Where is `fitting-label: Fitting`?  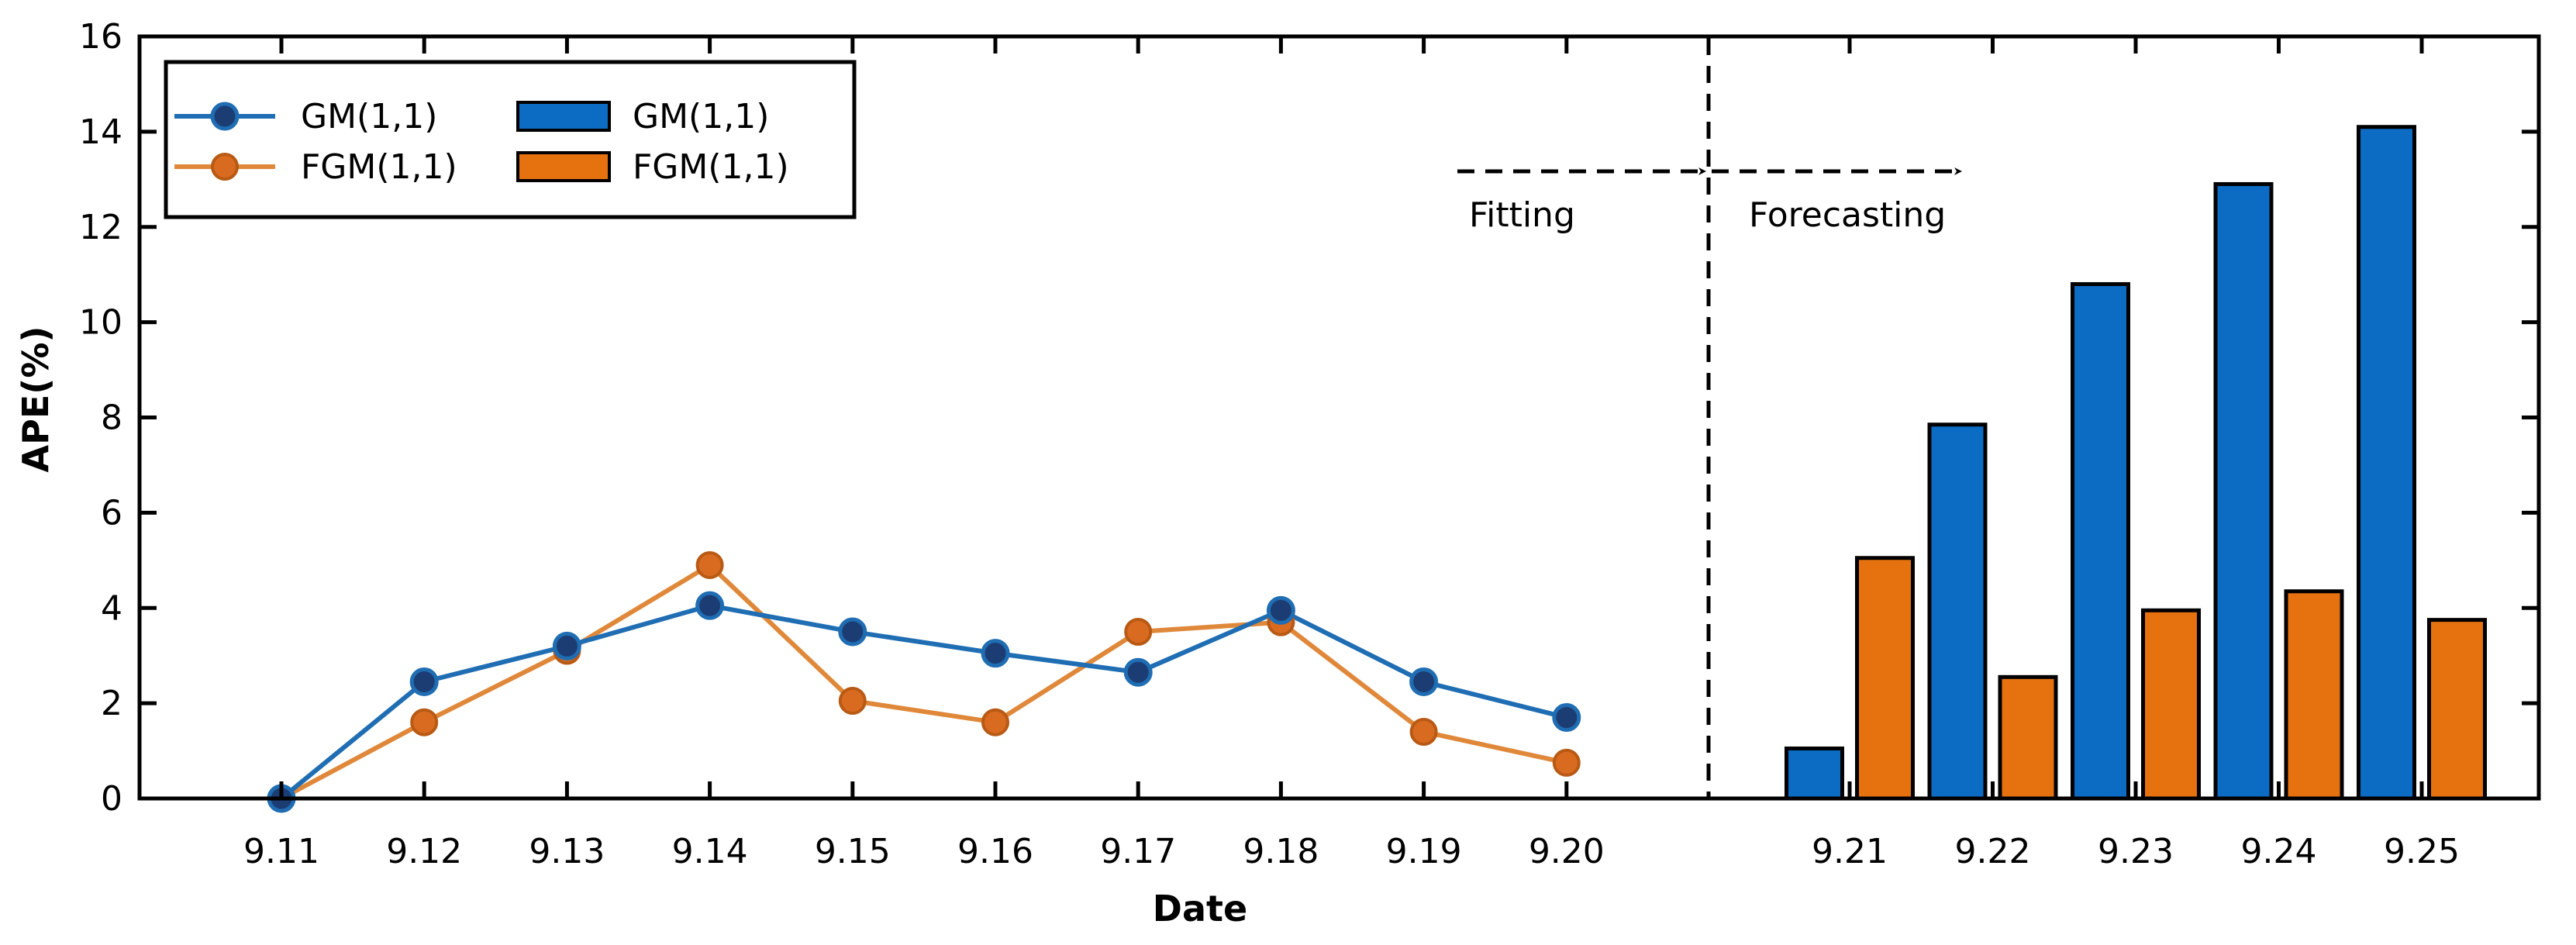
fitting-label: Fitting is located at coordinates (1522, 215).